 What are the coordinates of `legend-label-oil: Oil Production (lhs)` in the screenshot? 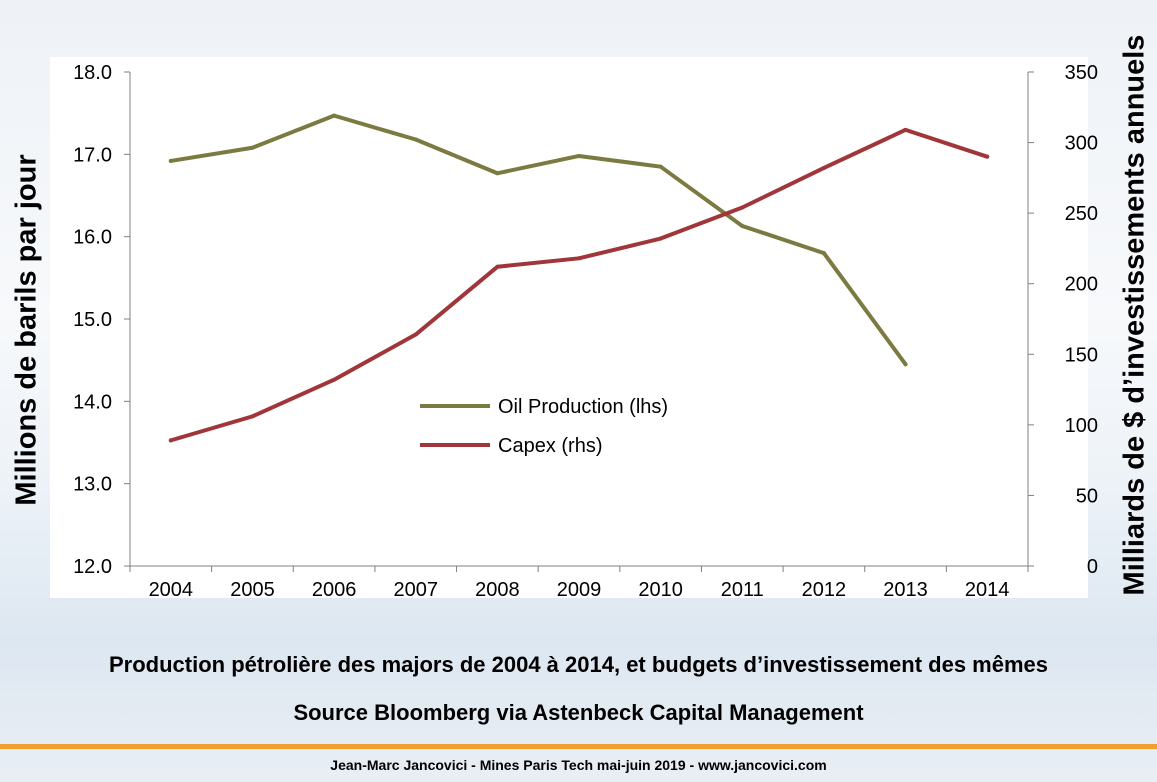 It's located at (583, 407).